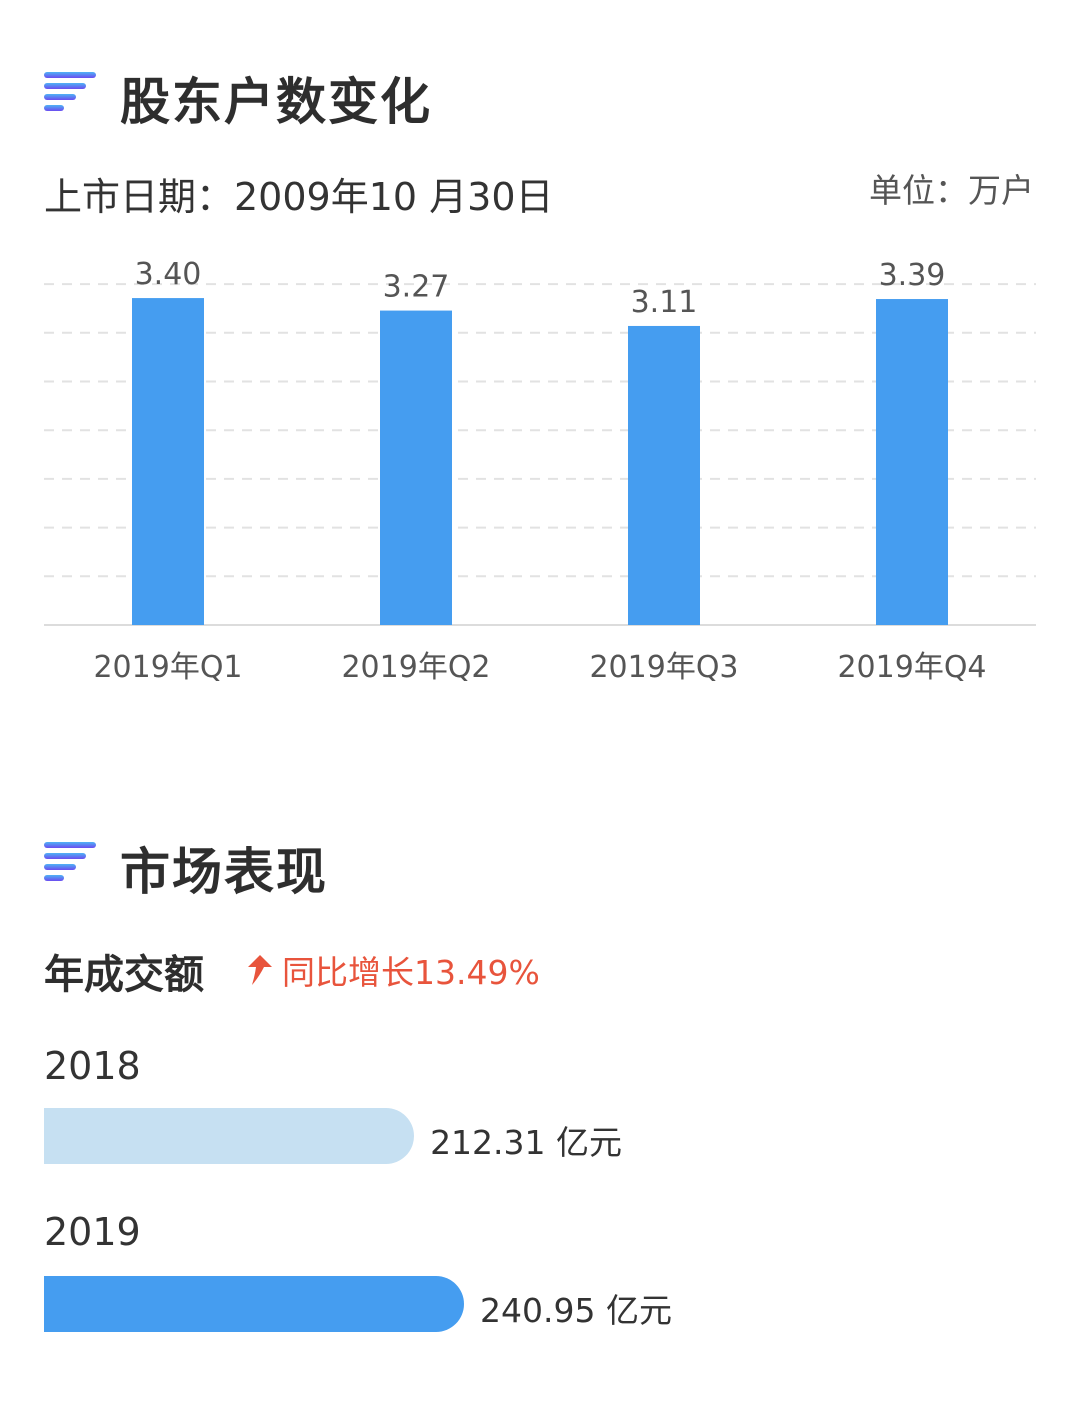  What do you see at coordinates (168, 274) in the screenshot?
I see `bar-value-label: 3.40` at bounding box center [168, 274].